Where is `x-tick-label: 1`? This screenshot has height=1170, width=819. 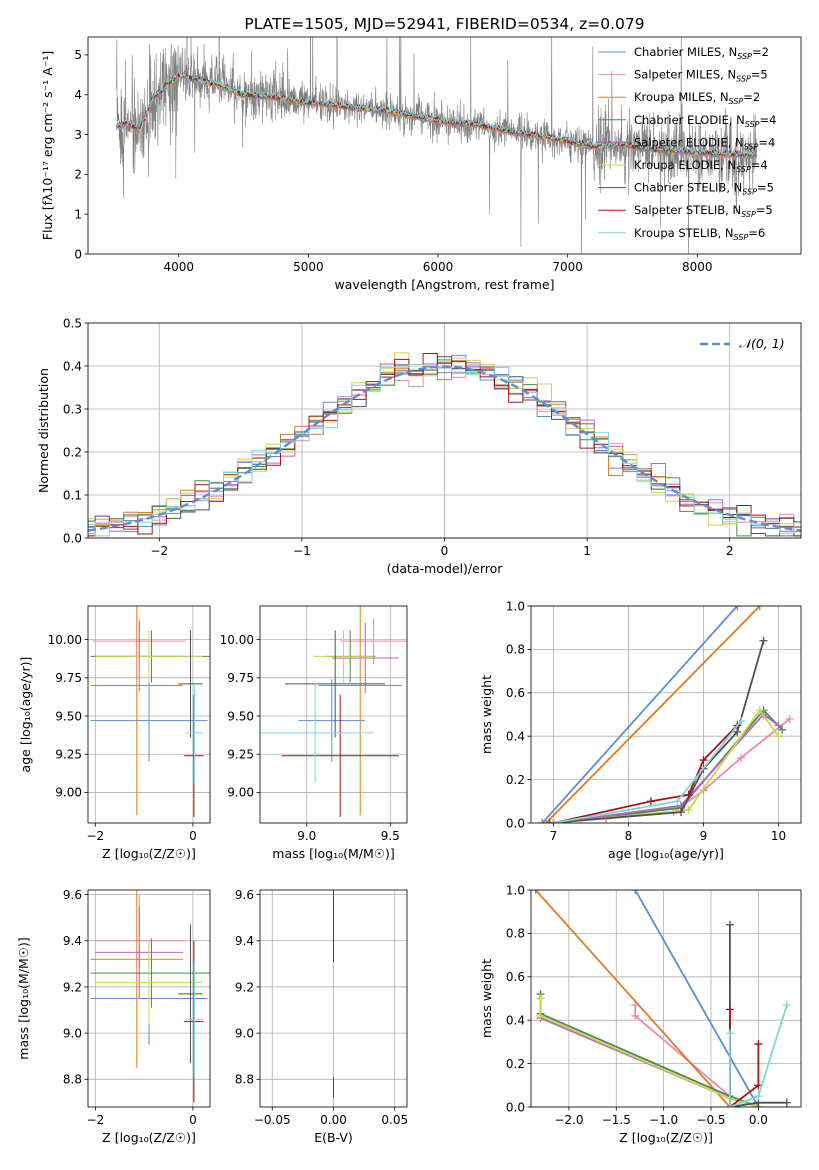
x-tick-label: 1 is located at coordinates (587, 551).